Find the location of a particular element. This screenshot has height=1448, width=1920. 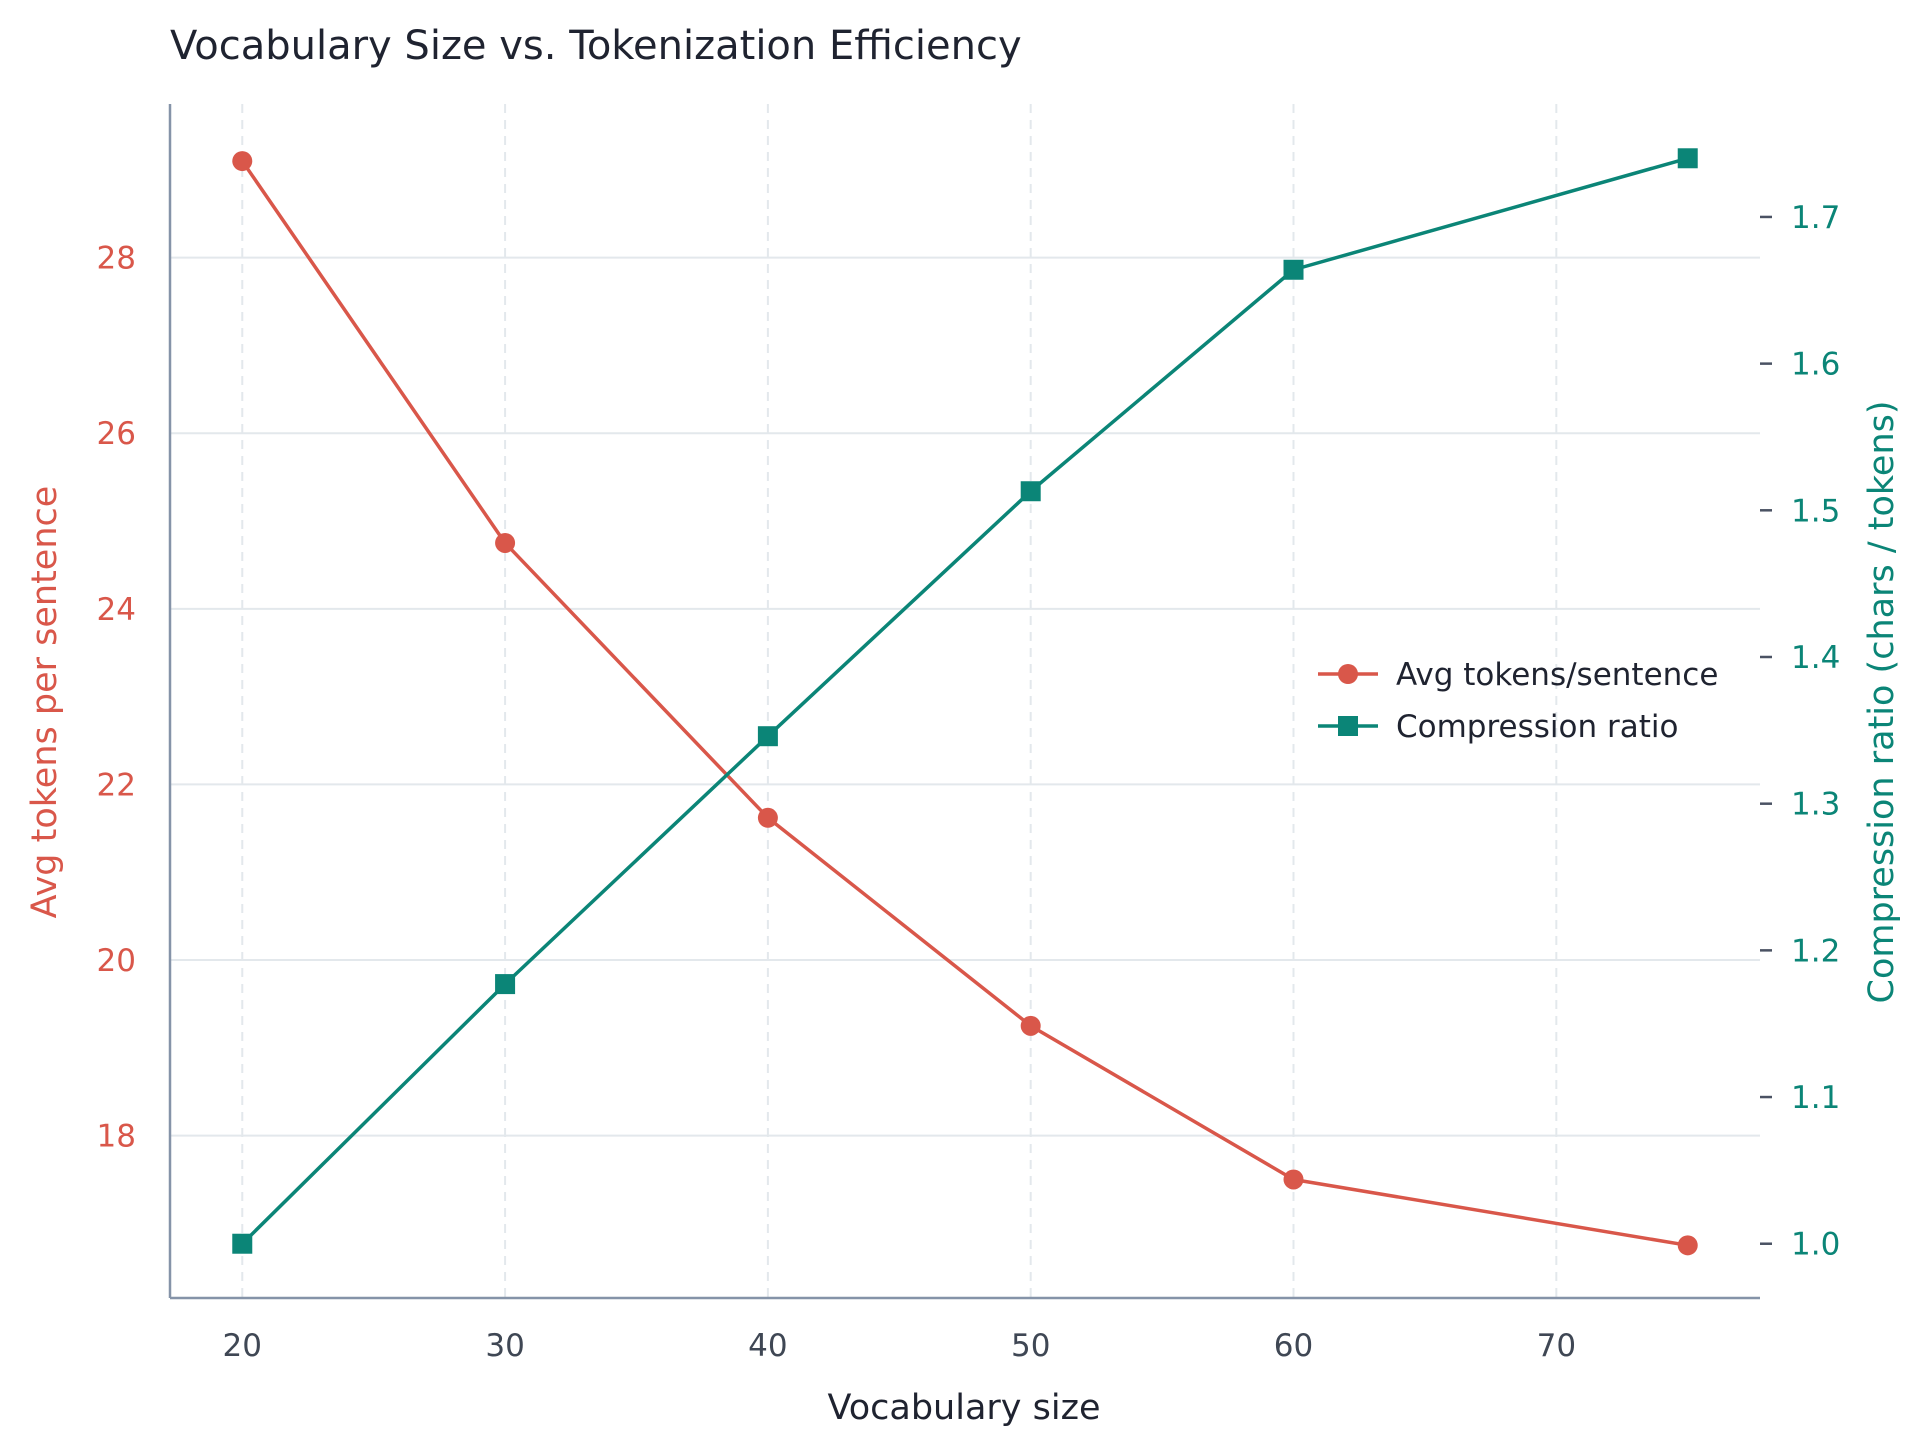

x-tick-label: 60 is located at coordinates (1293, 1346).